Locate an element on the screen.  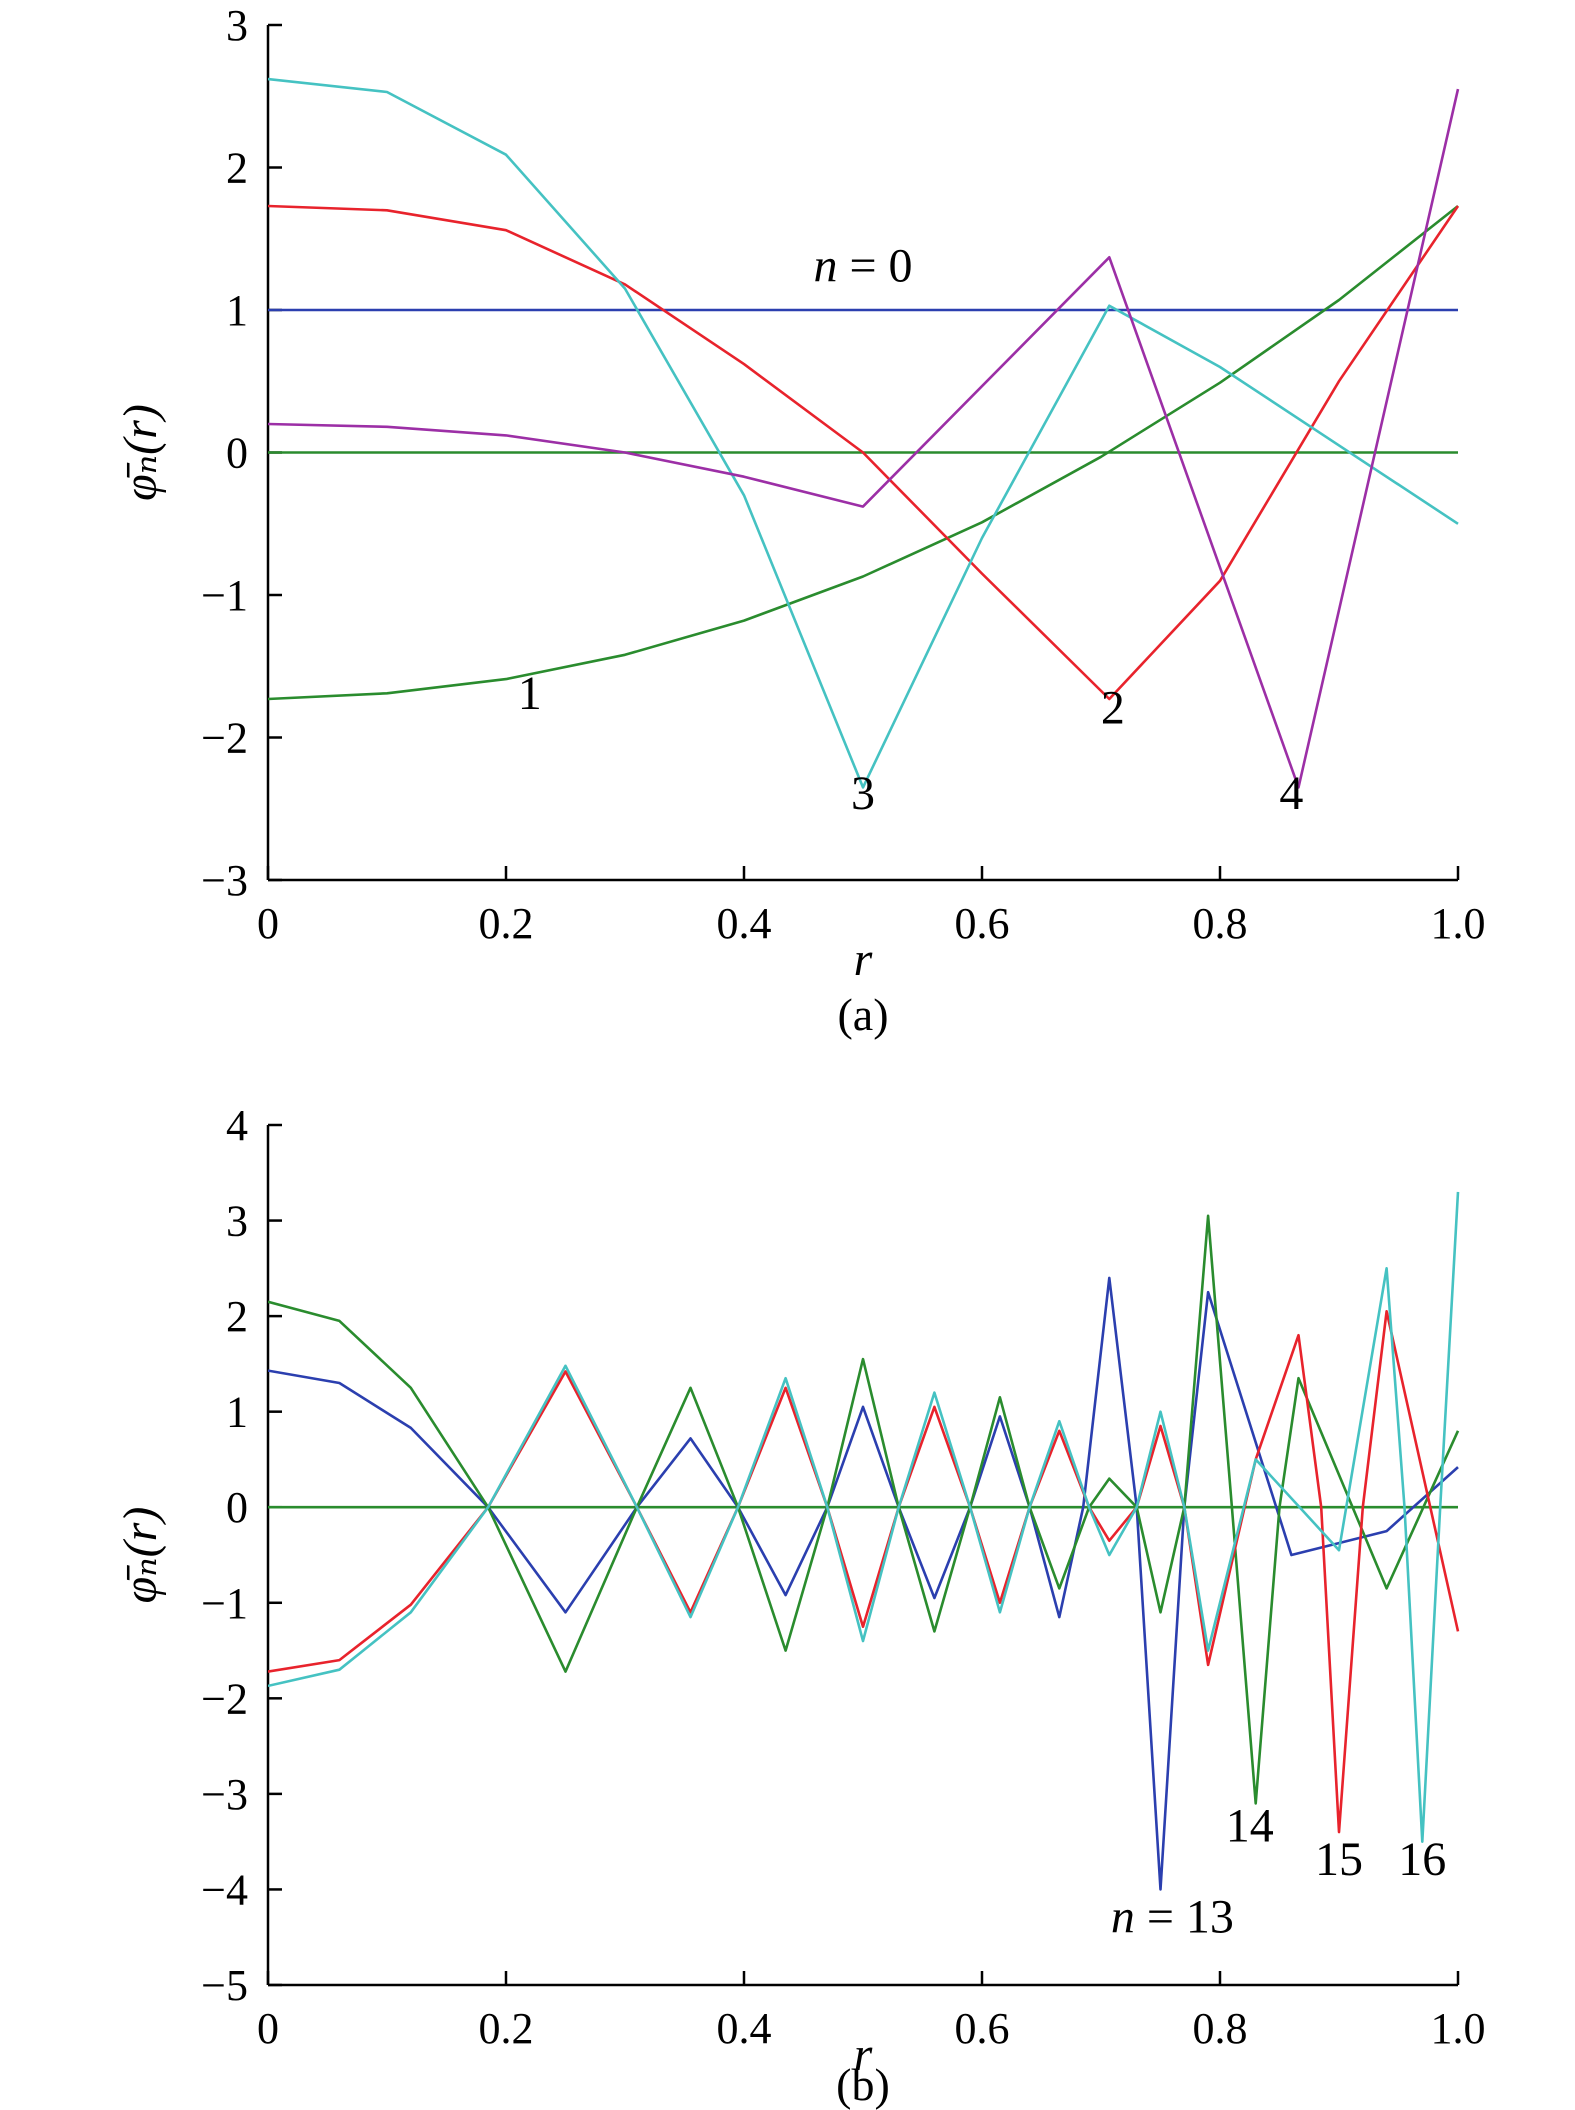
panel-caption: (a) is located at coordinates (862, 1014).